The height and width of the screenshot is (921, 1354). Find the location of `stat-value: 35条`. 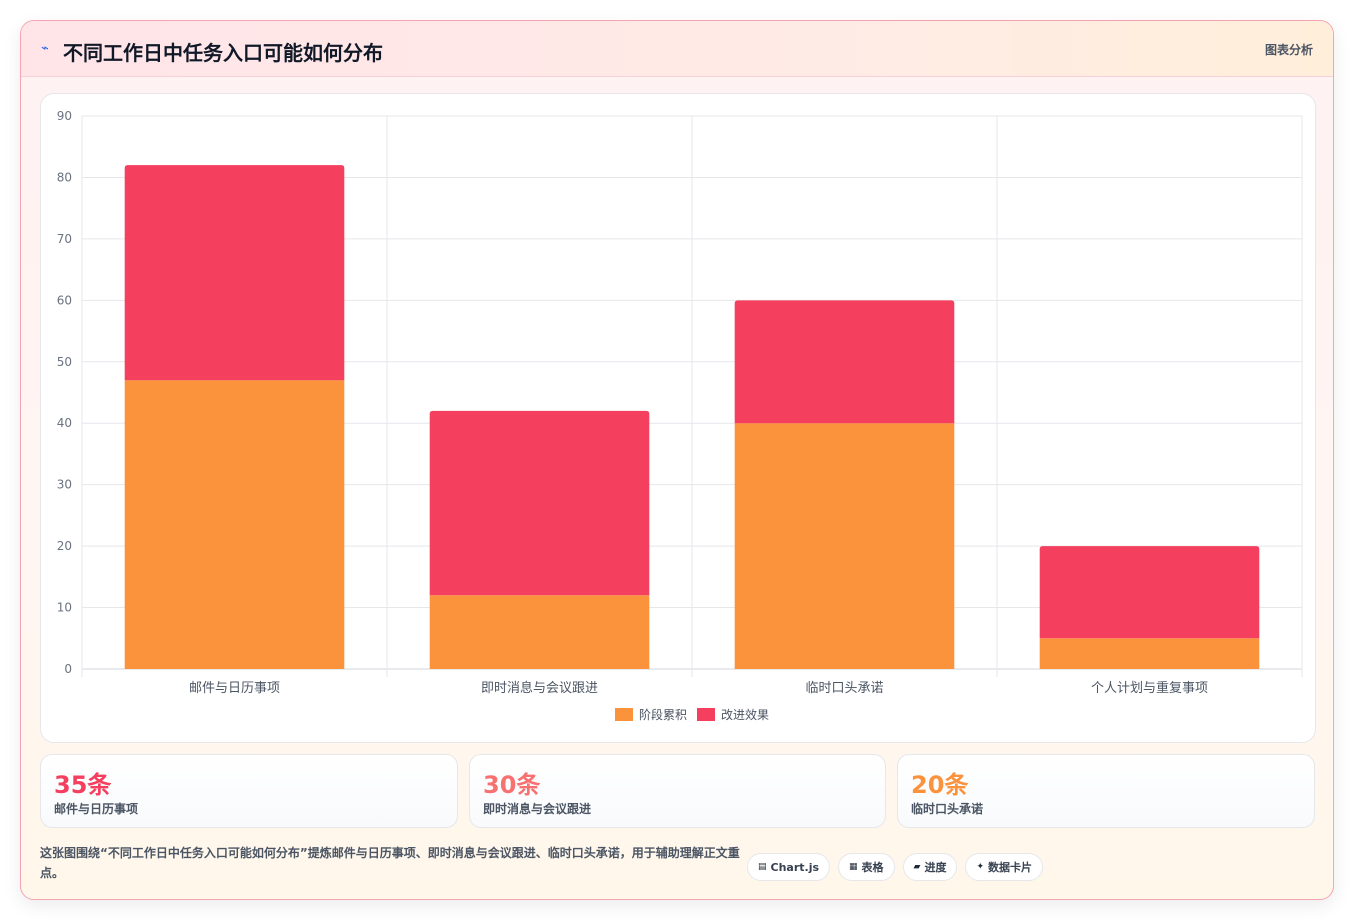

stat-value: 35条 is located at coordinates (83, 785).